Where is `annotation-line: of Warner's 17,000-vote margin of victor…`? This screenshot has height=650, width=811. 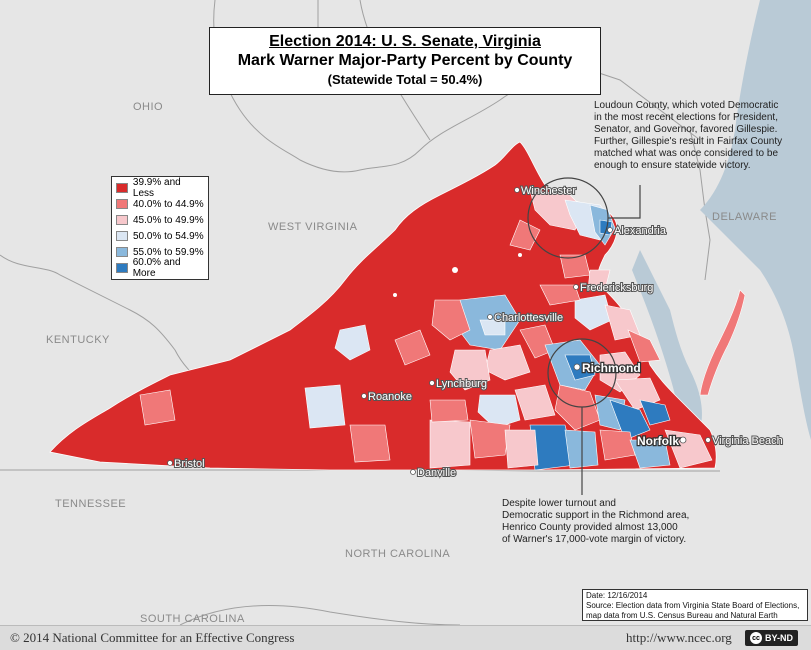
annotation-line: of Warner's 17,000-vote margin of victor… is located at coordinates (594, 539).